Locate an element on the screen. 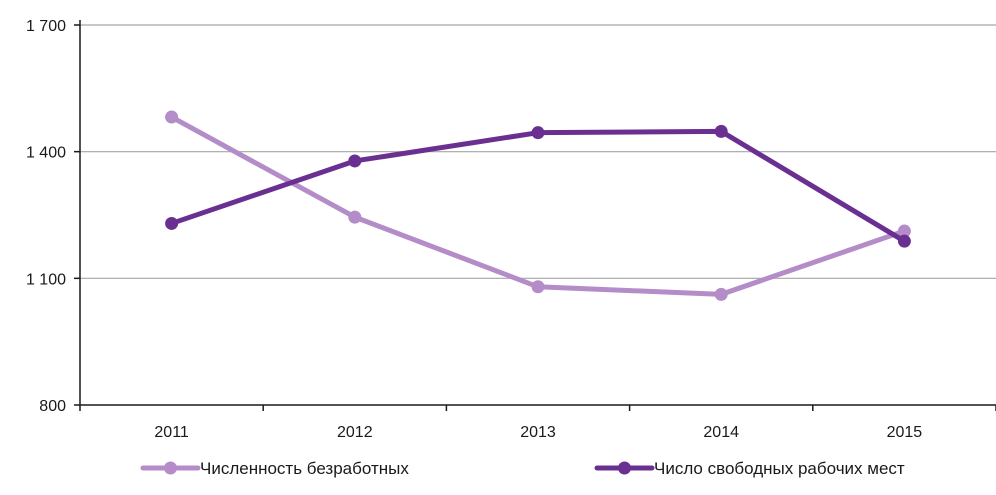 Image resolution: width=996 pixels, height=495 pixels. data-point-s1-2013 is located at coordinates (538, 133).